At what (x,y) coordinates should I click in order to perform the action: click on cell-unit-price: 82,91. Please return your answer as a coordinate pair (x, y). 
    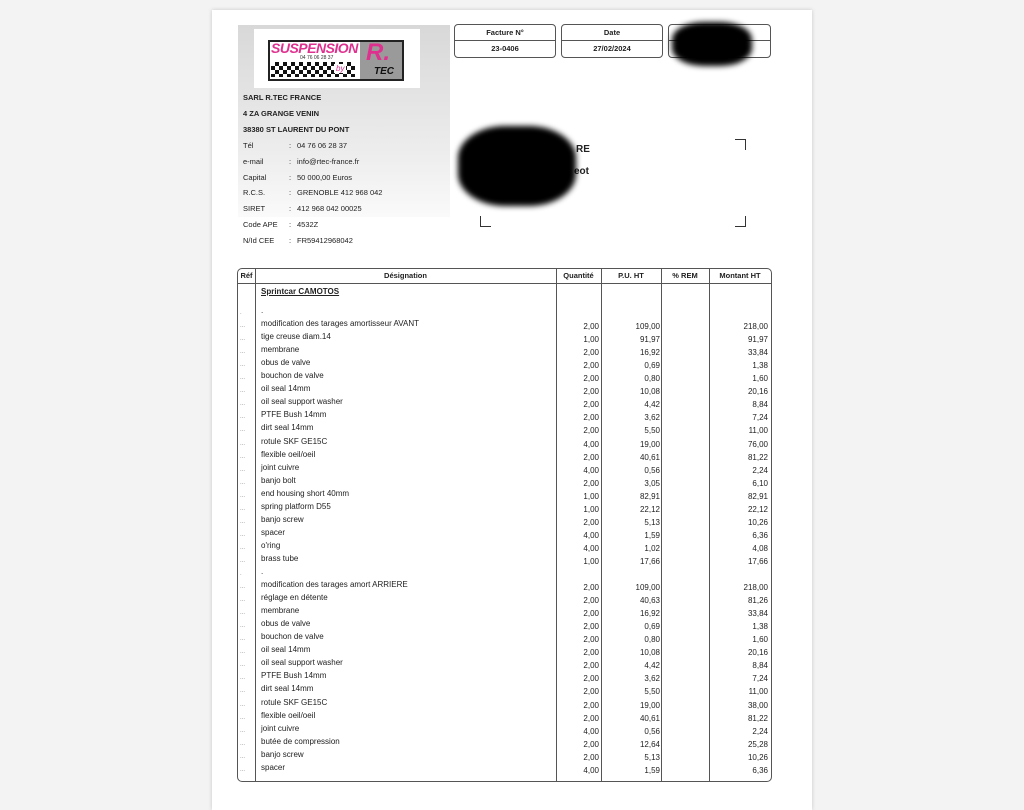
    Looking at the image, I should click on (649, 496).